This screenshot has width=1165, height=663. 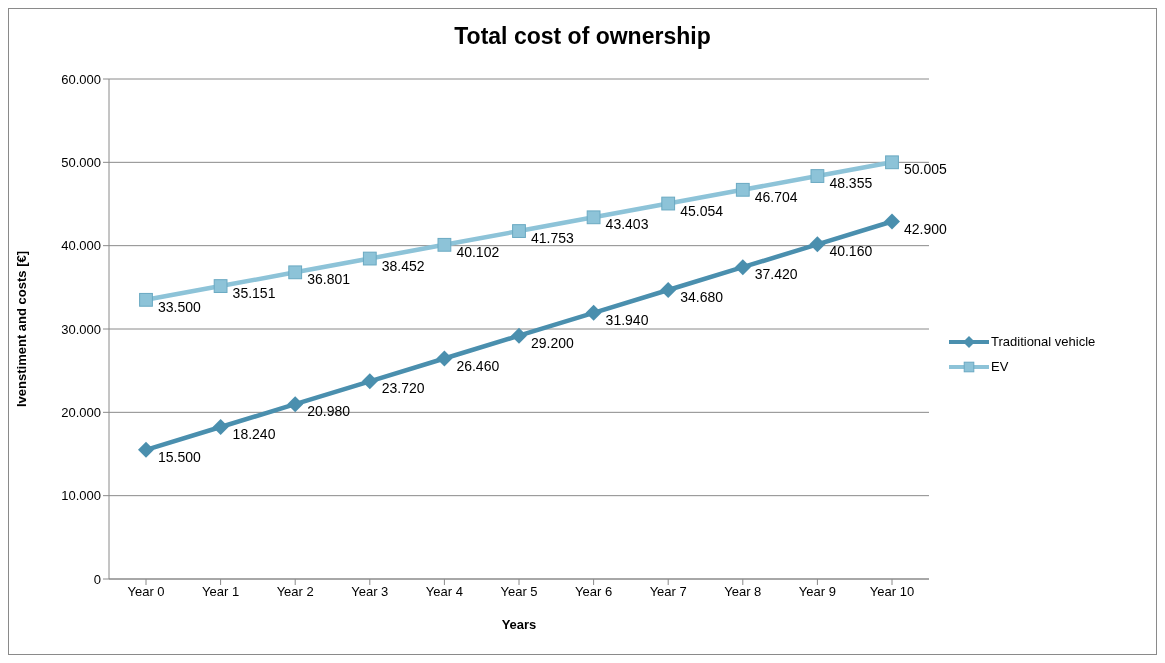 What do you see at coordinates (627, 224) in the screenshot?
I see `data-label: 43.403` at bounding box center [627, 224].